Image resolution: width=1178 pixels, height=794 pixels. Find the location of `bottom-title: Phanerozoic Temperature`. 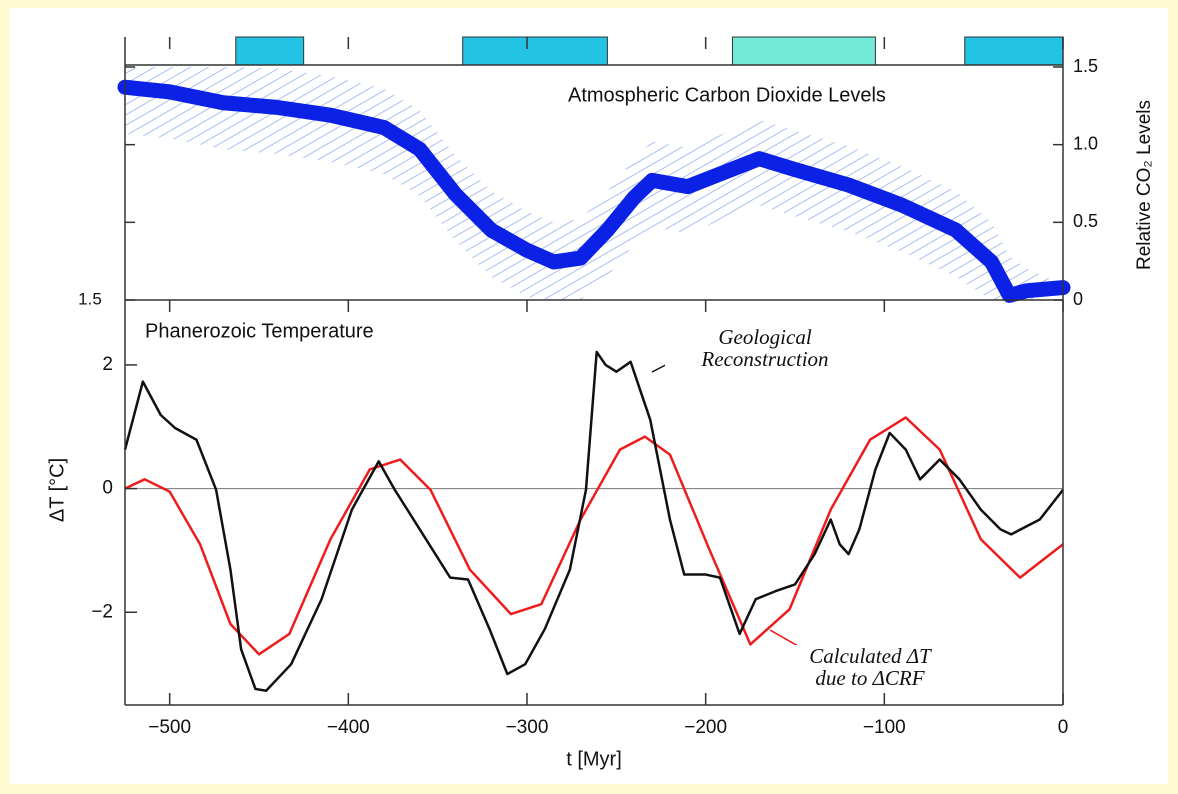

bottom-title: Phanerozoic Temperature is located at coordinates (259, 331).